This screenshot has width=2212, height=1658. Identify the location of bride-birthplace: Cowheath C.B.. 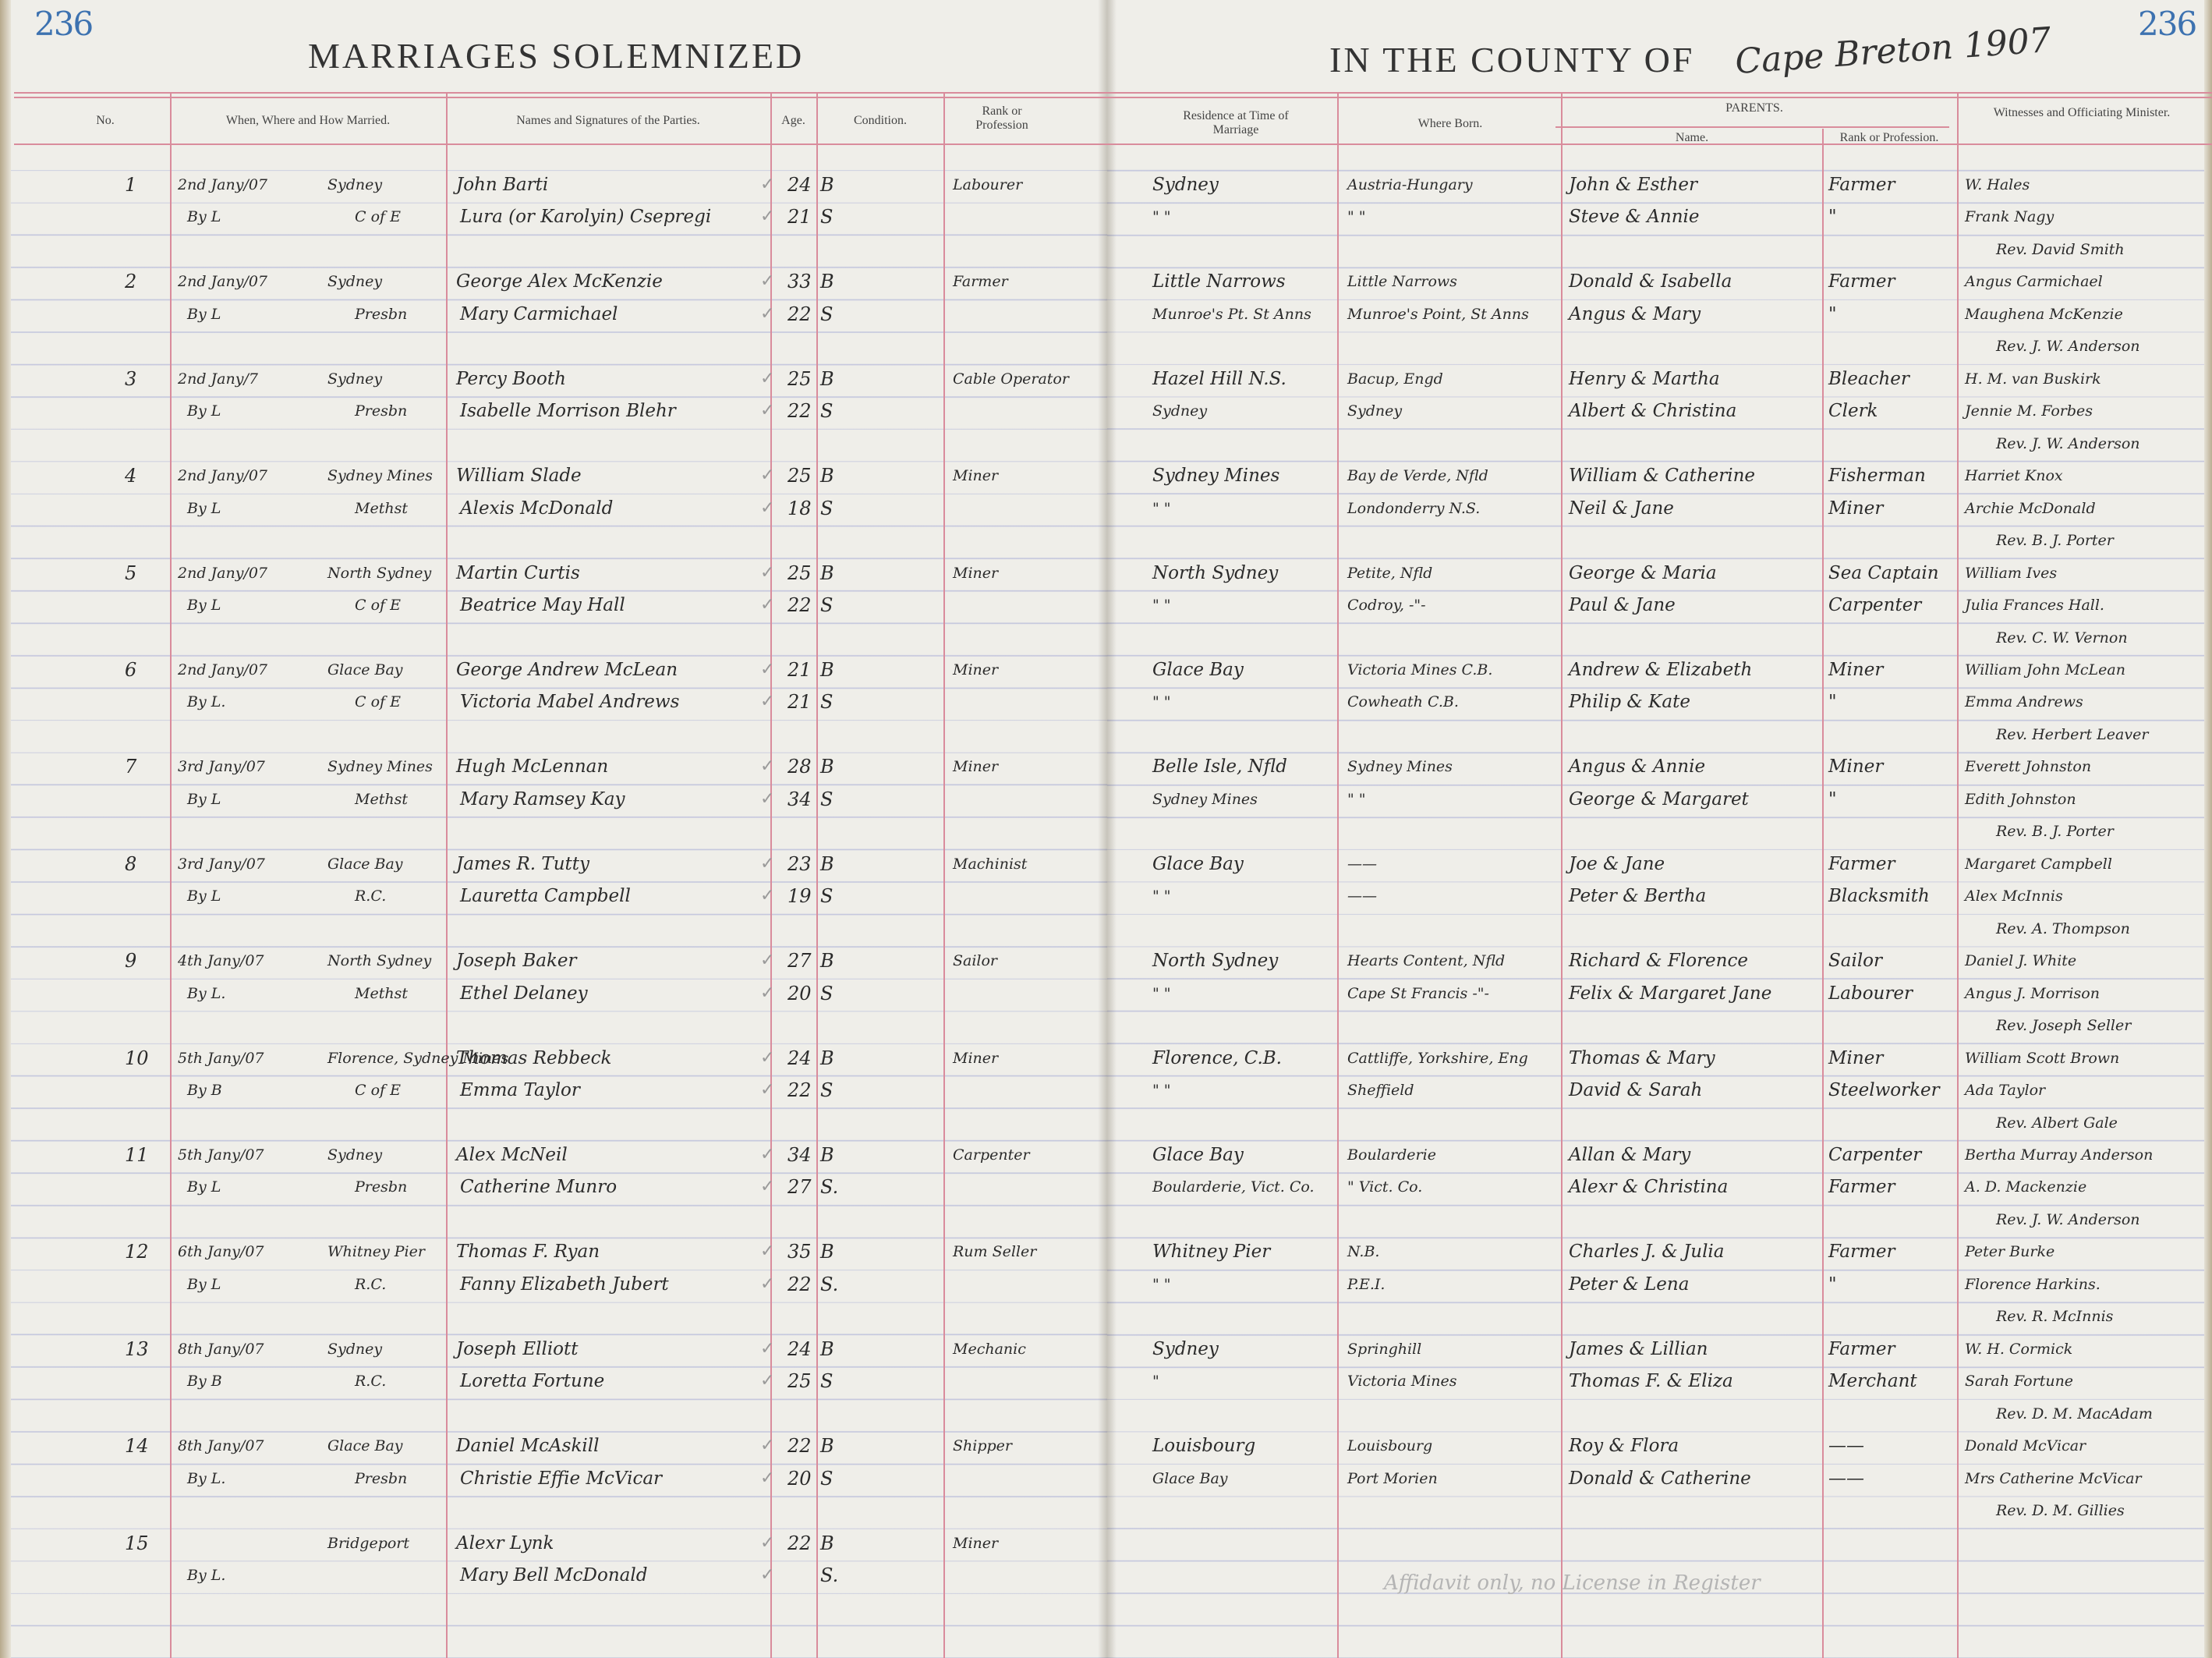
(1403, 702).